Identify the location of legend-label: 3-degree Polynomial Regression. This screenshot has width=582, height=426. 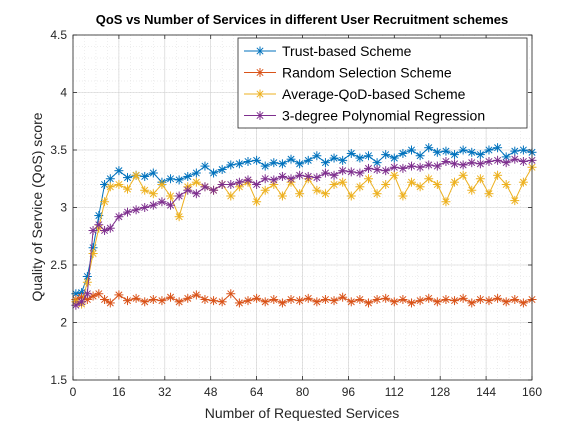
(383, 116).